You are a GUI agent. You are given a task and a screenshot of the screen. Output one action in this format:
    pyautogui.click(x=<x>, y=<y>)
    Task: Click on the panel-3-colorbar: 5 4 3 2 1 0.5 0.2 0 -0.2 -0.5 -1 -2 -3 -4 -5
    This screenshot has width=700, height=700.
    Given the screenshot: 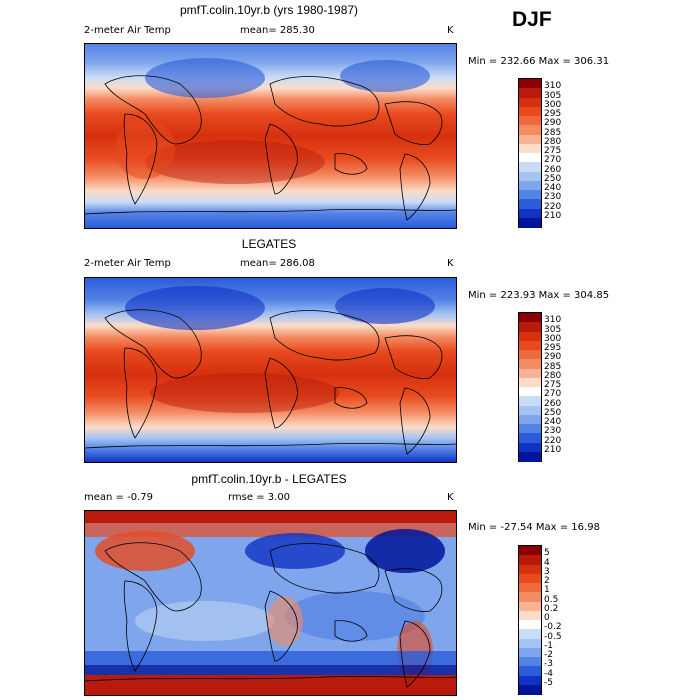 What is the action you would take?
    pyautogui.click(x=548, y=620)
    